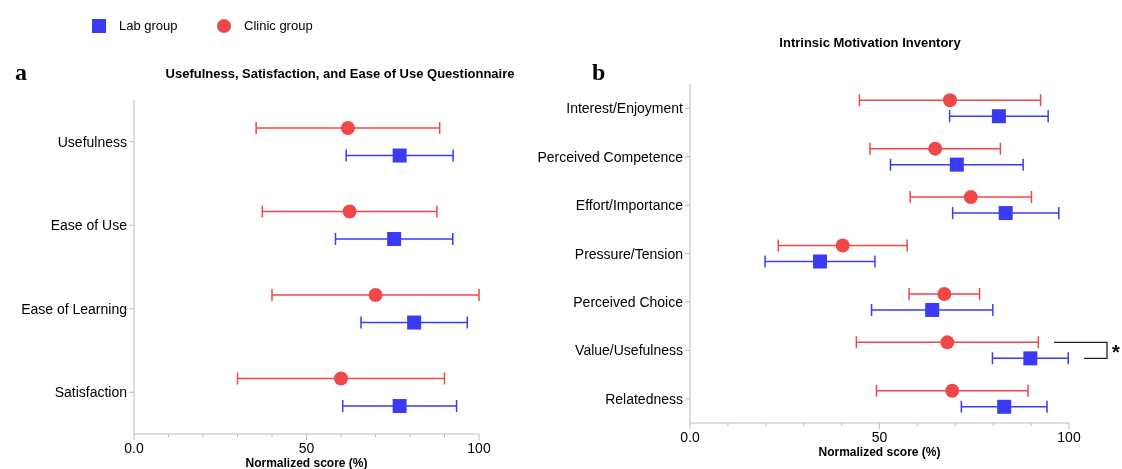 Image resolution: width=1122 pixels, height=469 pixels. What do you see at coordinates (92, 141) in the screenshot?
I see `y-tick-label: Usefulness` at bounding box center [92, 141].